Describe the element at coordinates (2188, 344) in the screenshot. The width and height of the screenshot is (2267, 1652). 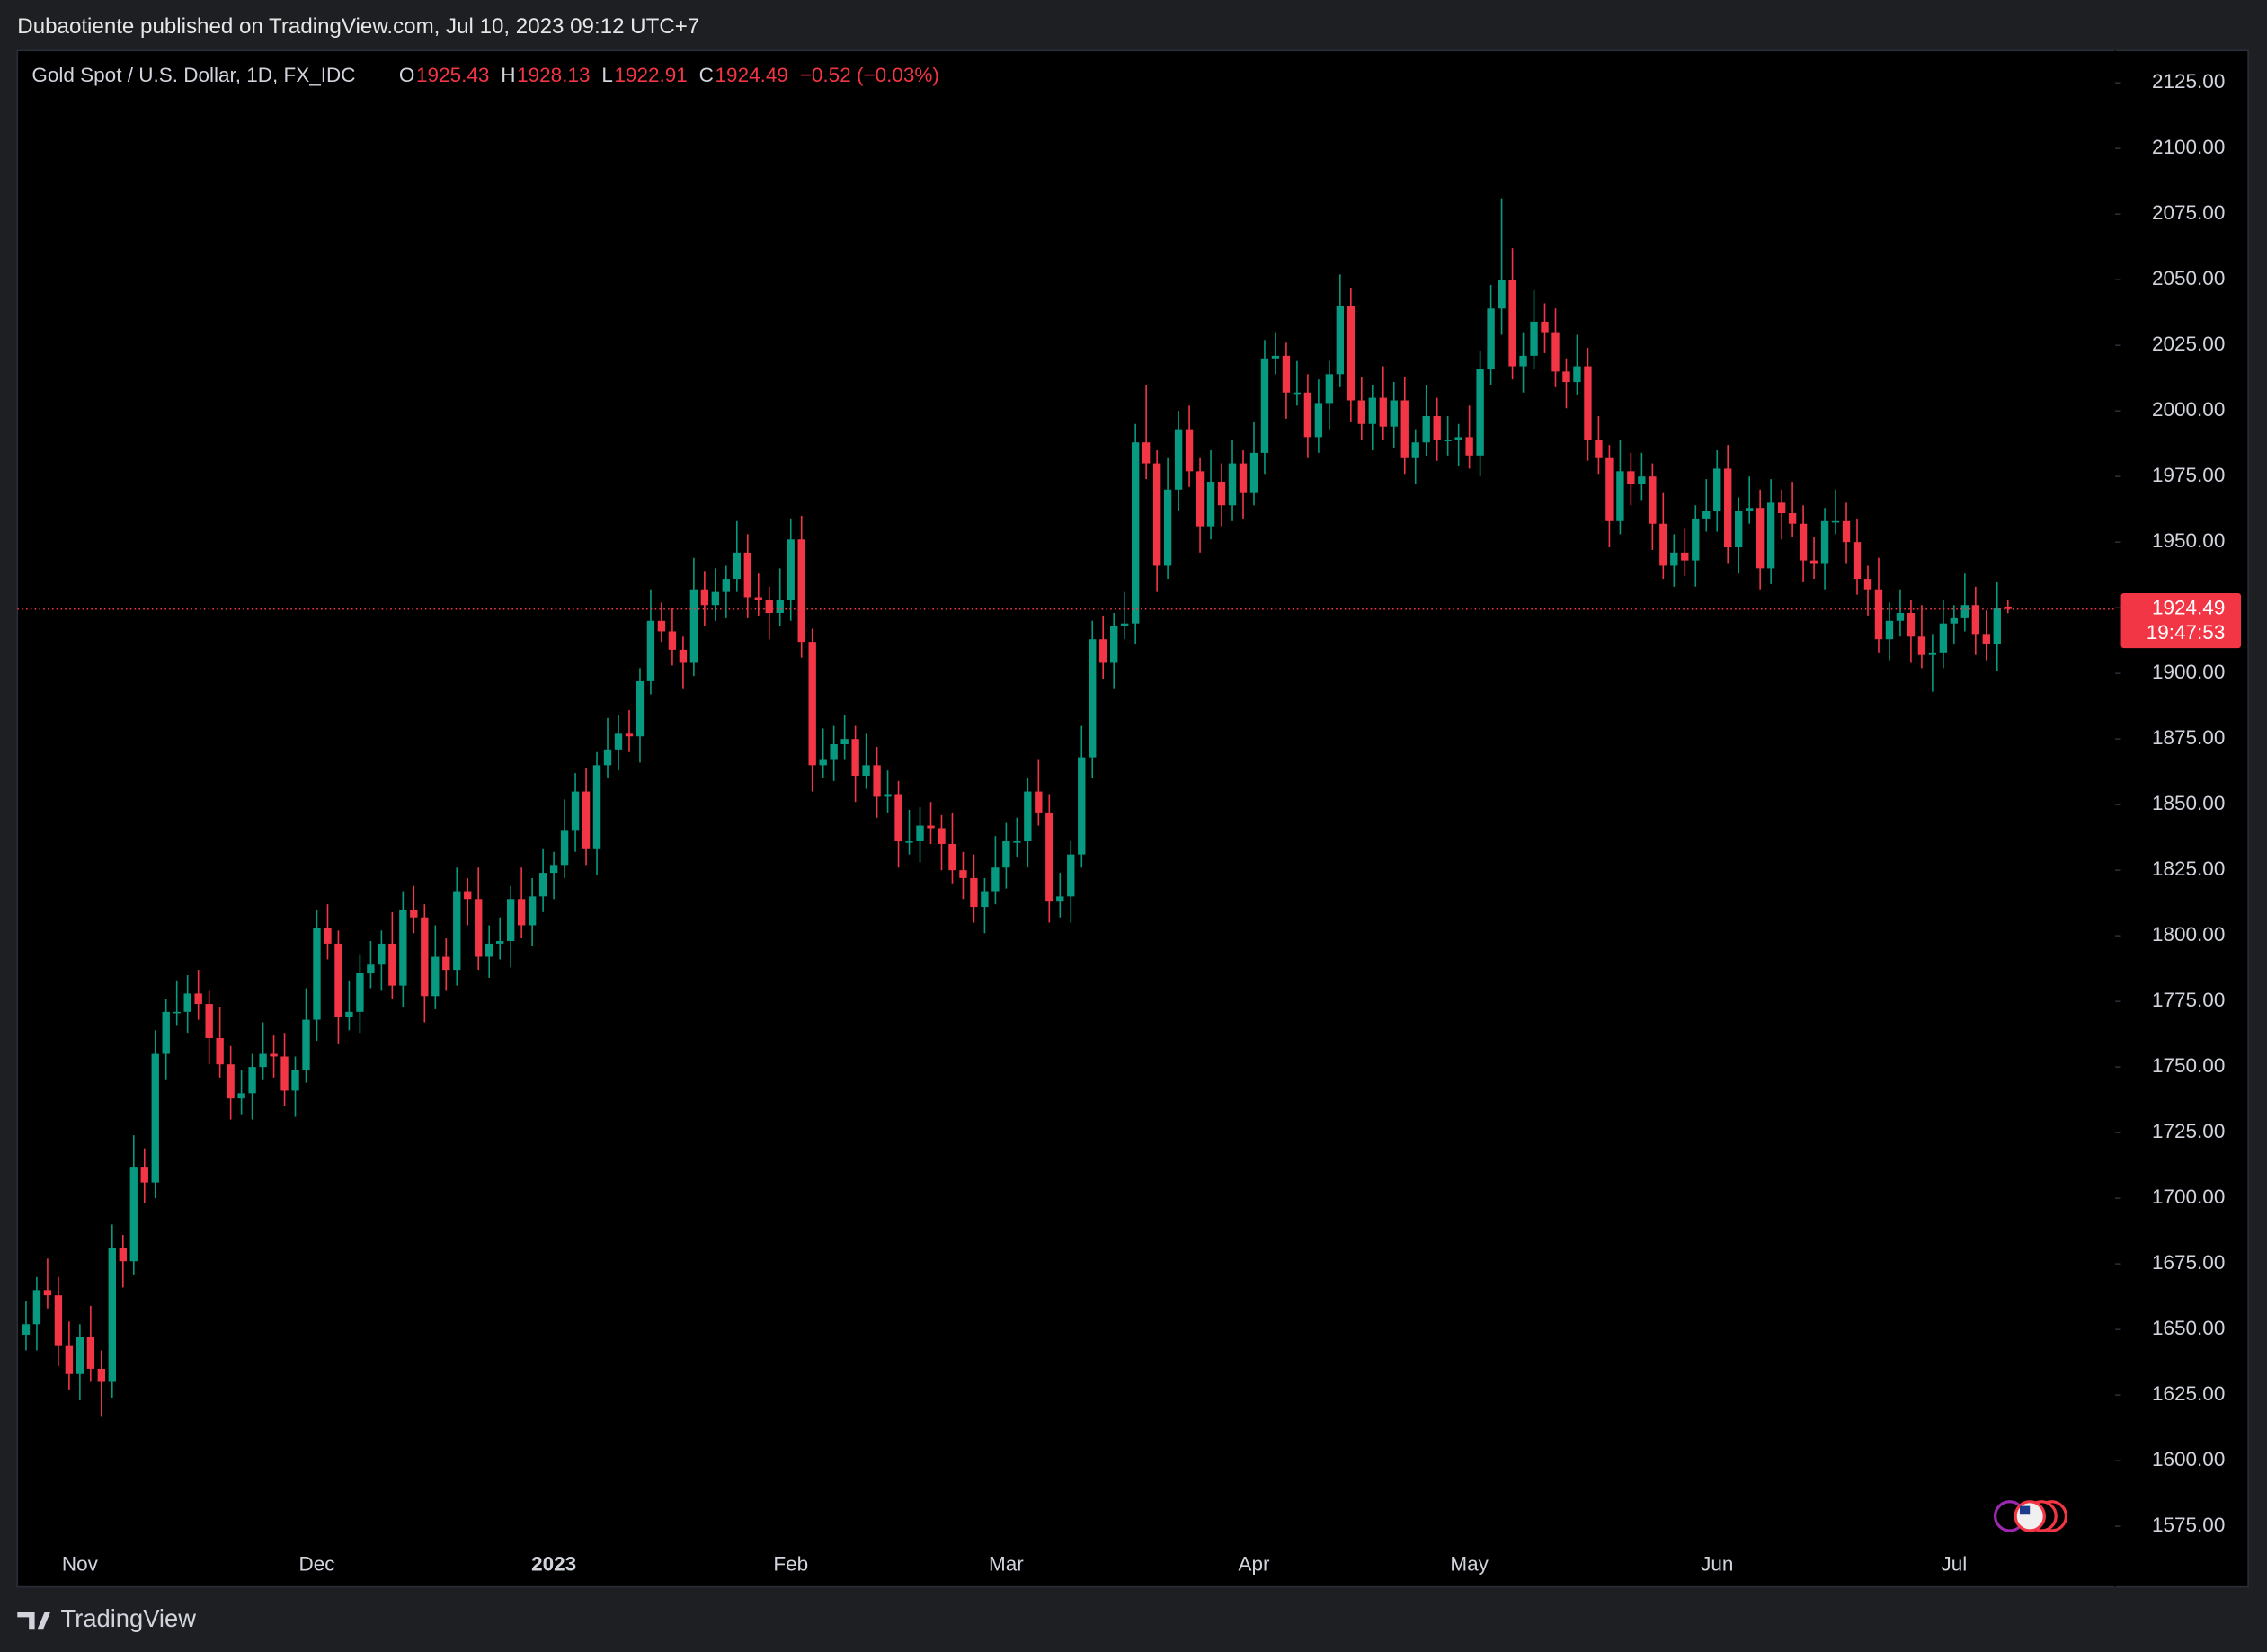
I see `y-tick-label: 2025.00` at that location.